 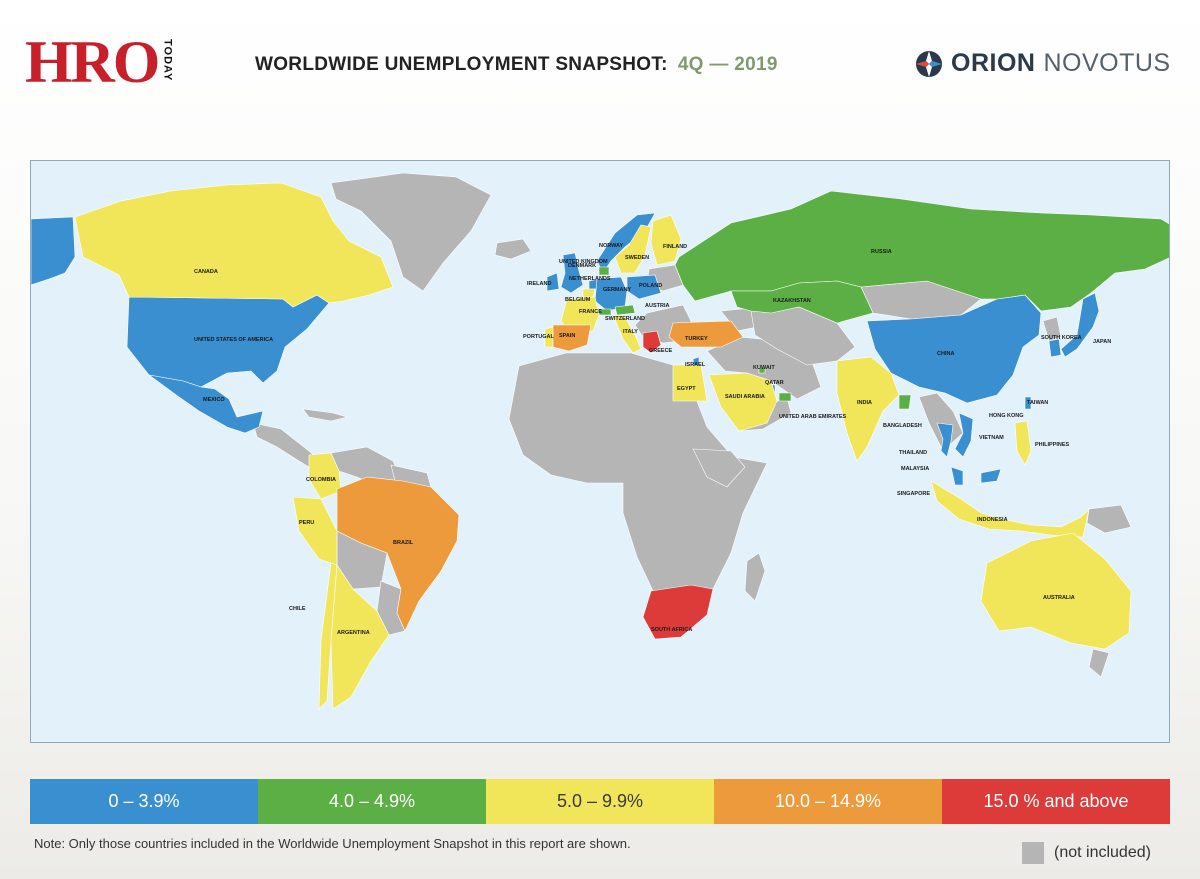 I want to click on spain-shape, so click(x=572, y=338).